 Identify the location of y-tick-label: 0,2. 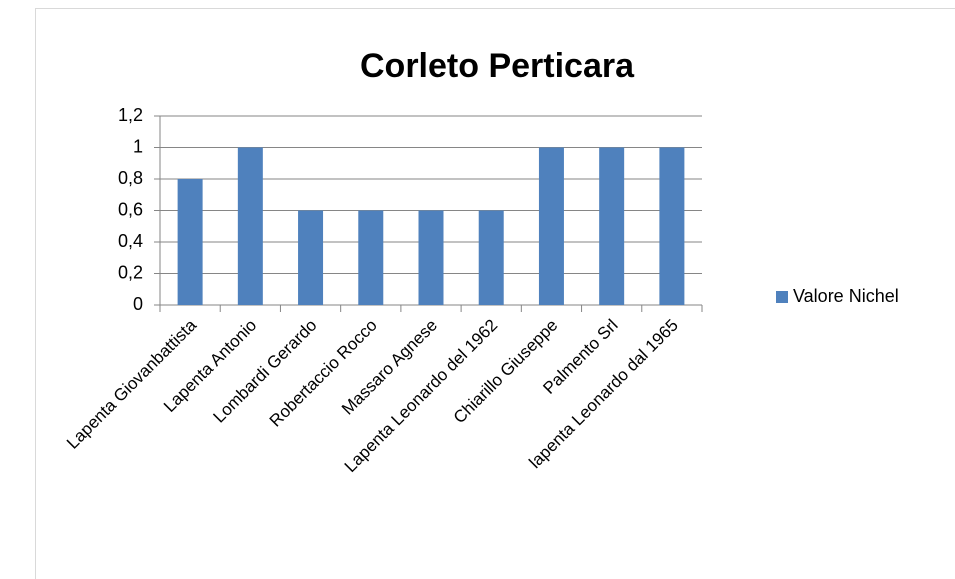
(130, 272).